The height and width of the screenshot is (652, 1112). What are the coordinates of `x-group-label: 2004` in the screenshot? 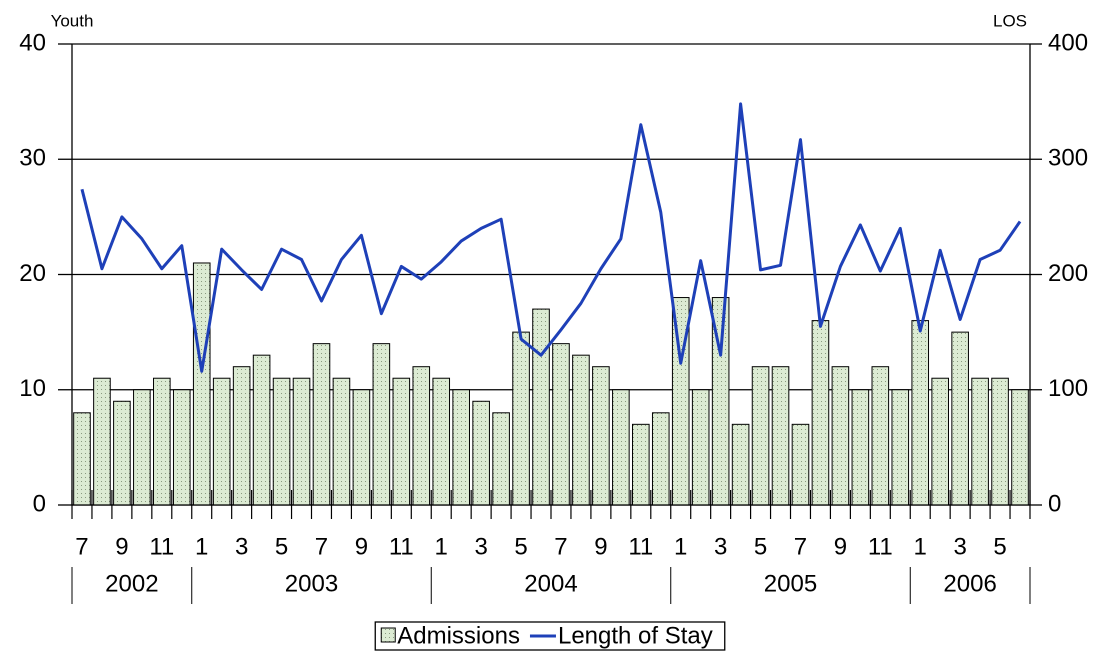 It's located at (550, 583).